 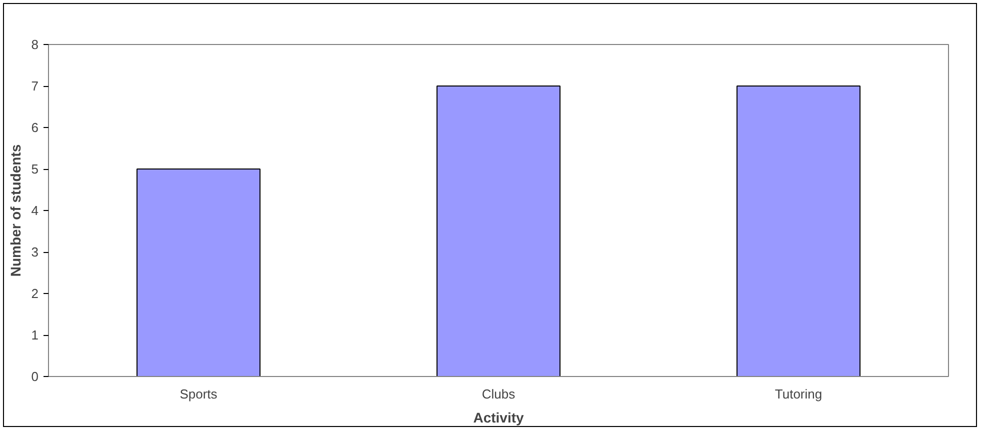 I want to click on y-tick-label: 1, so click(x=35, y=335).